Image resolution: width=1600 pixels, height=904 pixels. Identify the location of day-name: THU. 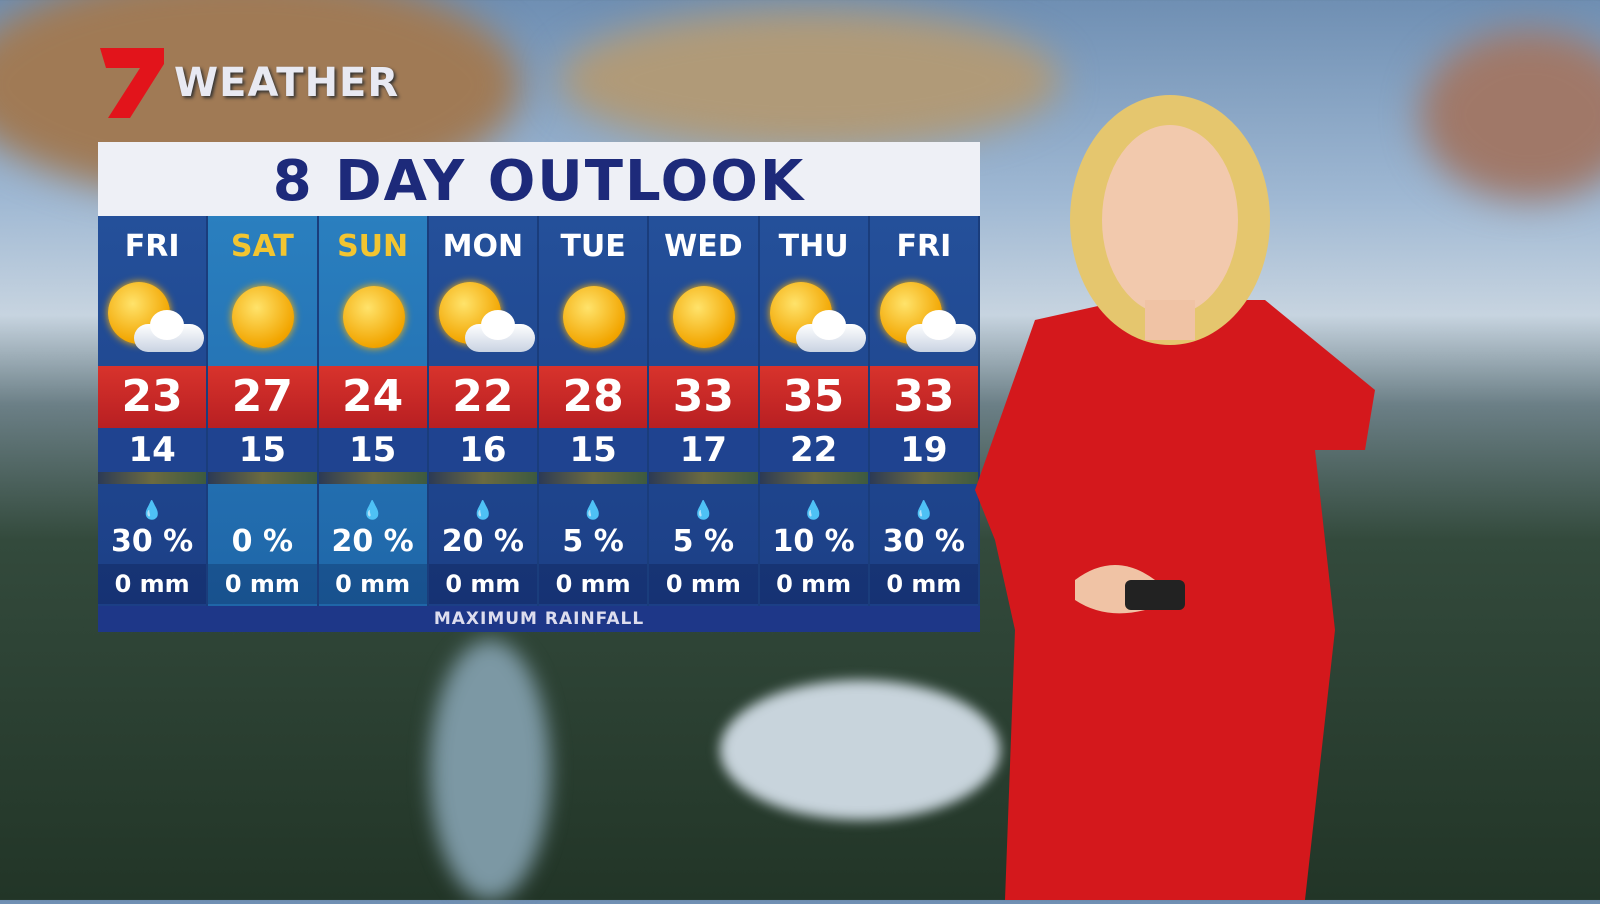
(813, 246).